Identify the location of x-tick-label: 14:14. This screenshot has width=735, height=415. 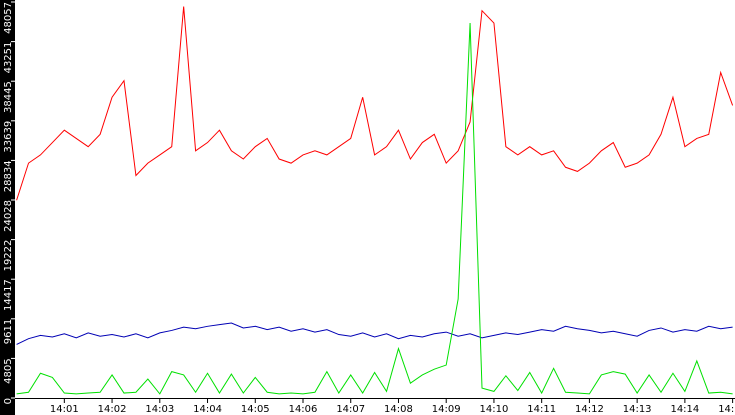
(684, 409).